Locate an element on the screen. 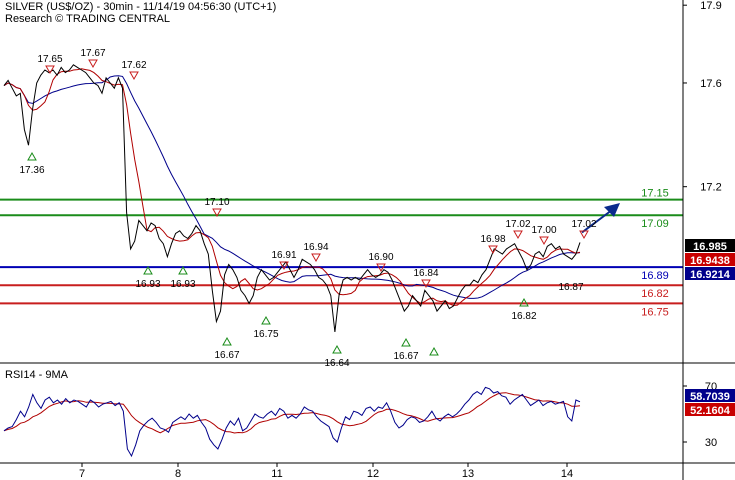 This screenshot has height=480, width=735. fast-ma-badge: 16.9438 is located at coordinates (710, 261).